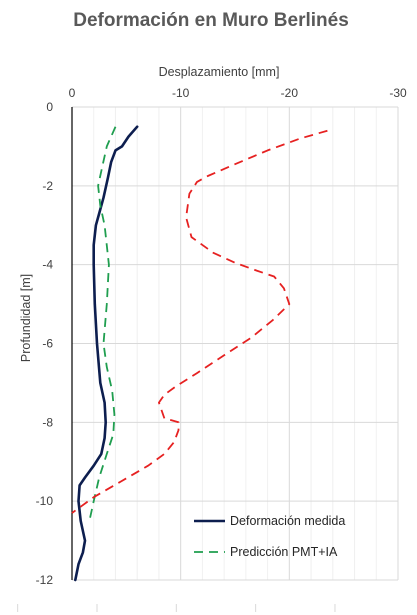 The width and height of the screenshot is (417, 615). I want to click on x-tick-label: -20, so click(290, 93).